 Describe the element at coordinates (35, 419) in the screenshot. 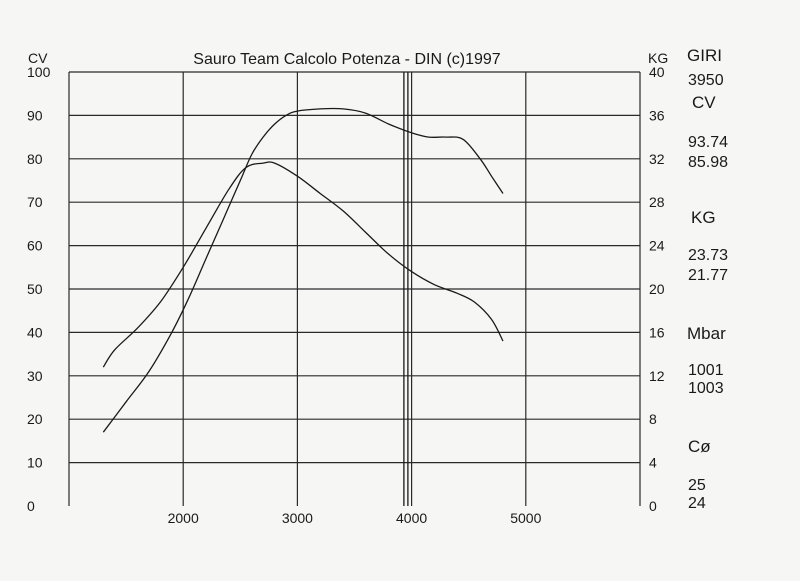

I see `left-tick-label: 20` at that location.